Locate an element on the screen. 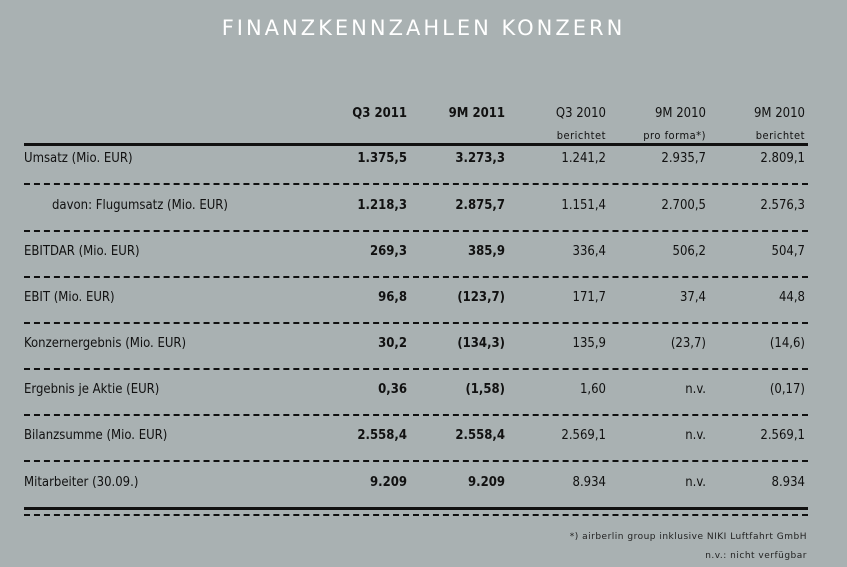 This screenshot has width=847, height=567. table-cell: 2.935,7 is located at coordinates (683, 158).